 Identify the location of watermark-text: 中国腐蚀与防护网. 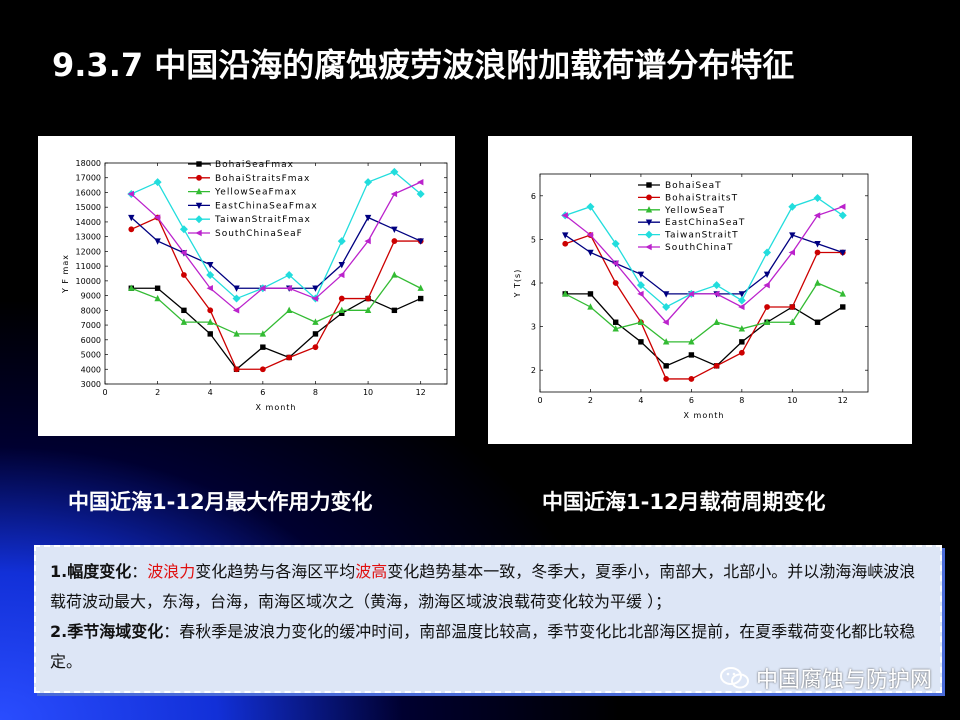
(843, 680).